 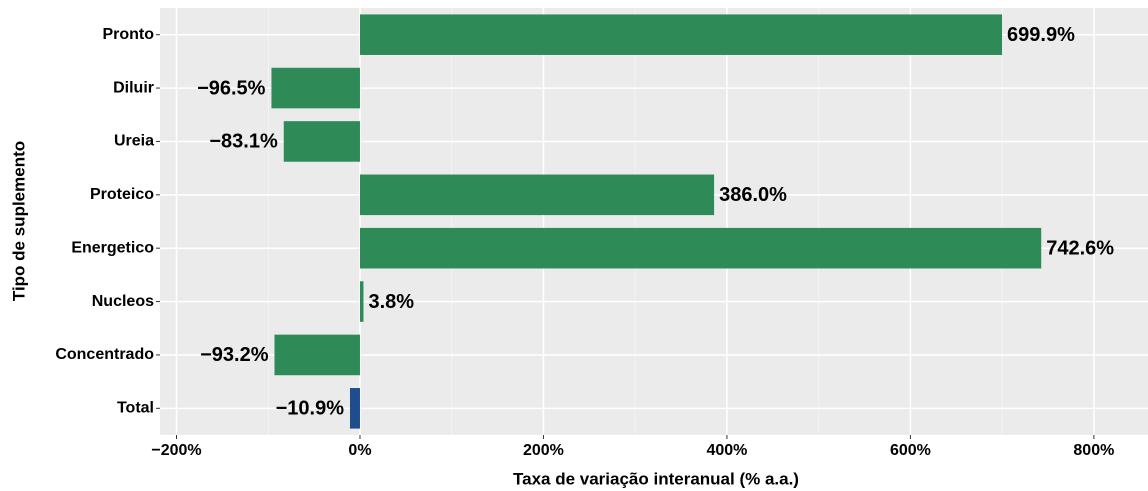 I want to click on value-label: 386.0%, so click(x=753, y=195).